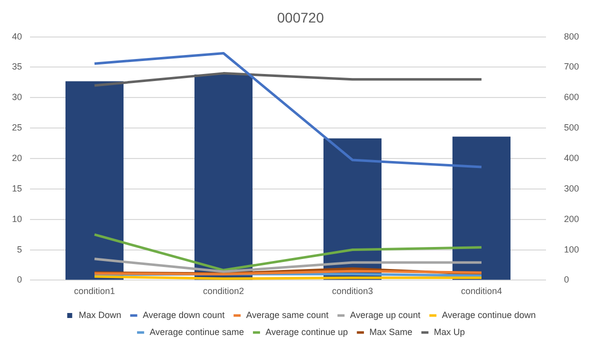 Image resolution: width=601 pixels, height=351 pixels. What do you see at coordinates (572, 67) in the screenshot?
I see `y2-tick-label: 700` at bounding box center [572, 67].